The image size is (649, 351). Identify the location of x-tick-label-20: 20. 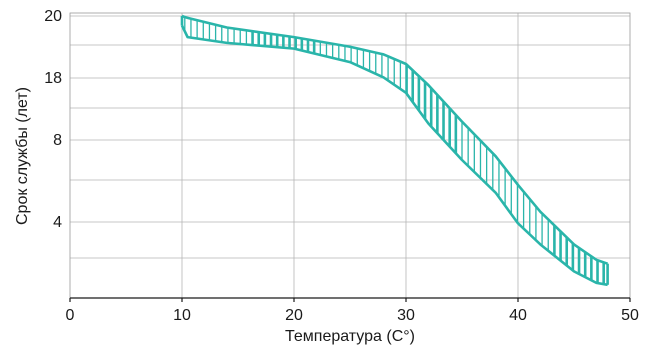
(294, 315).